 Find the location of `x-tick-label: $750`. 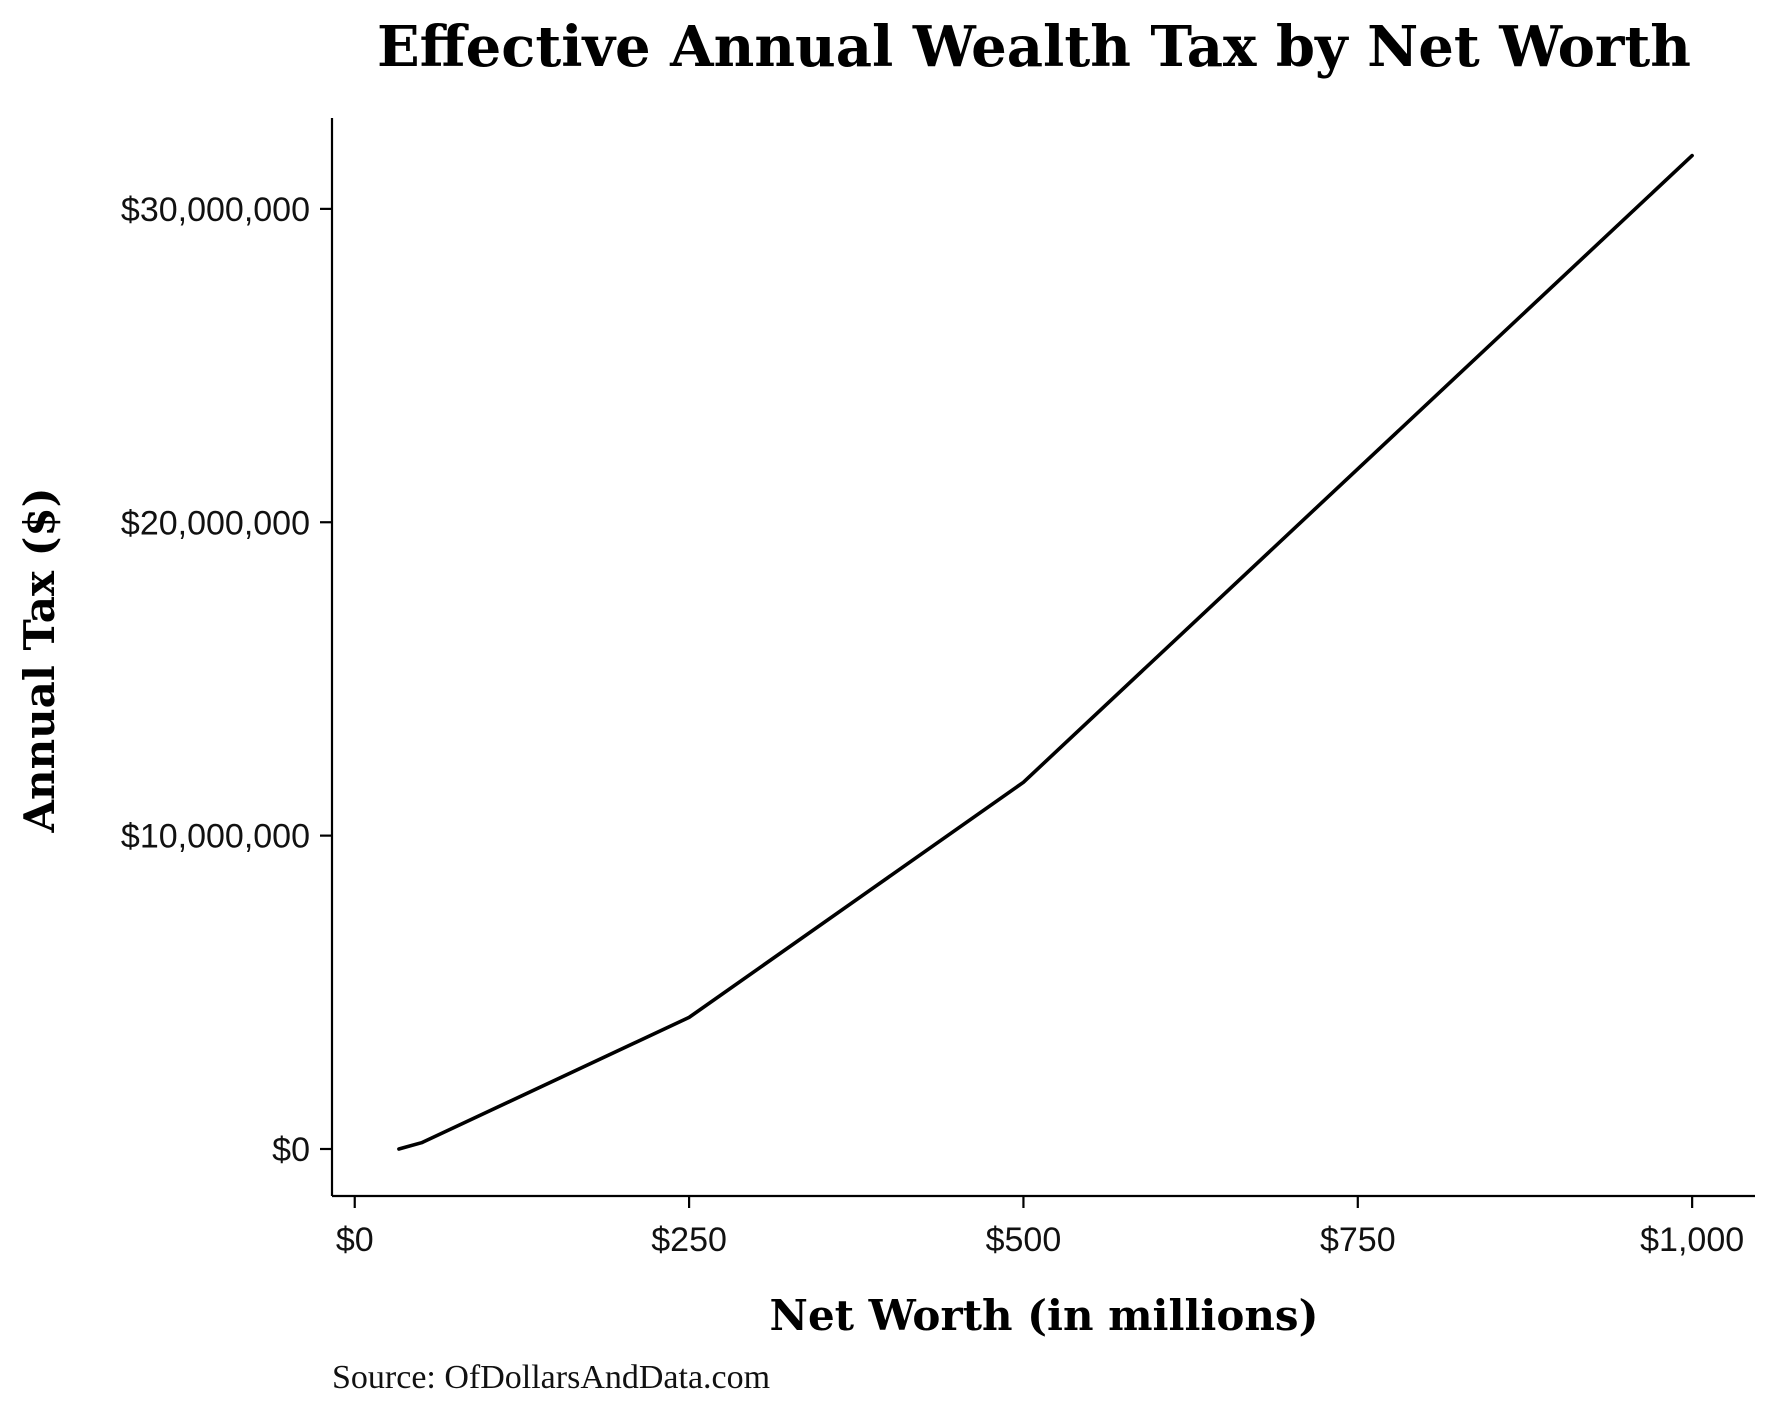

x-tick-label: $750 is located at coordinates (1358, 1240).